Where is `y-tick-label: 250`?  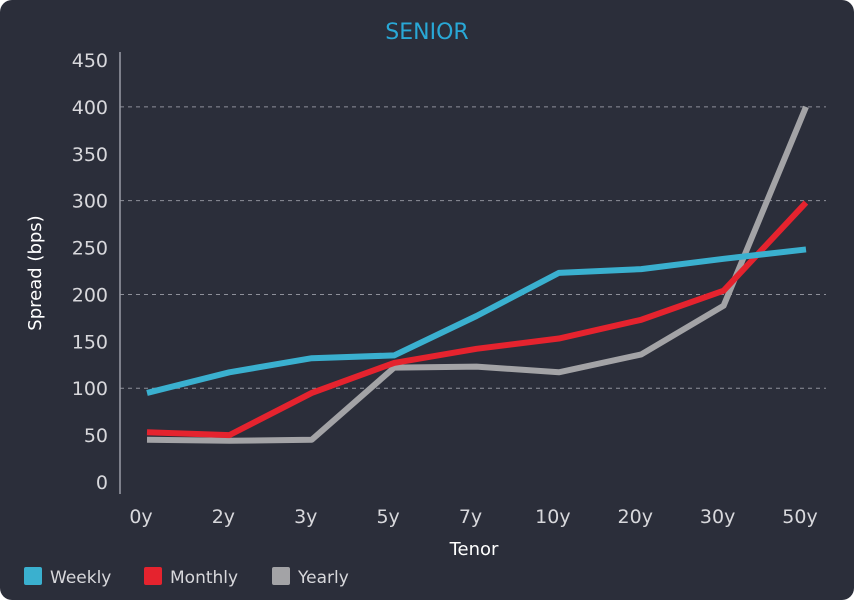 y-tick-label: 250 is located at coordinates (90, 249).